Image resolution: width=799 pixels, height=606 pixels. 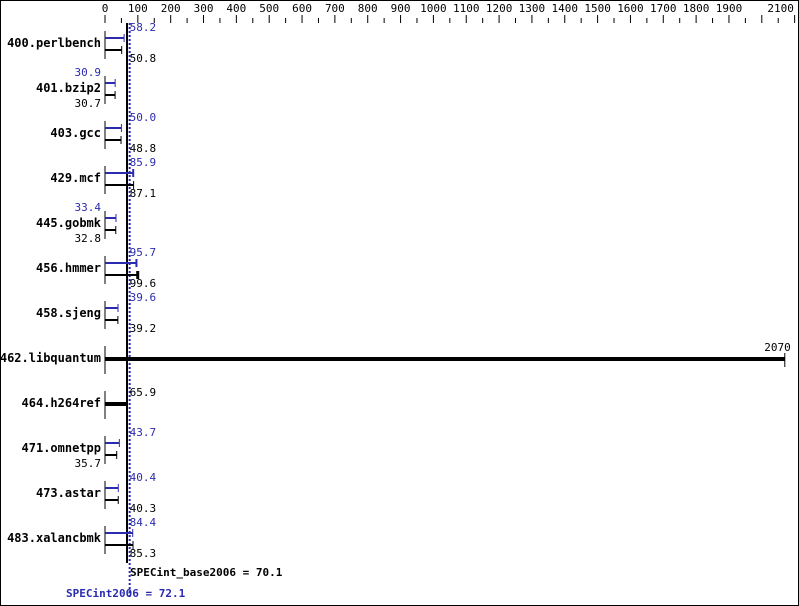 What do you see at coordinates (51, 358) in the screenshot?
I see `benchmark-label: 462.libquantum` at bounding box center [51, 358].